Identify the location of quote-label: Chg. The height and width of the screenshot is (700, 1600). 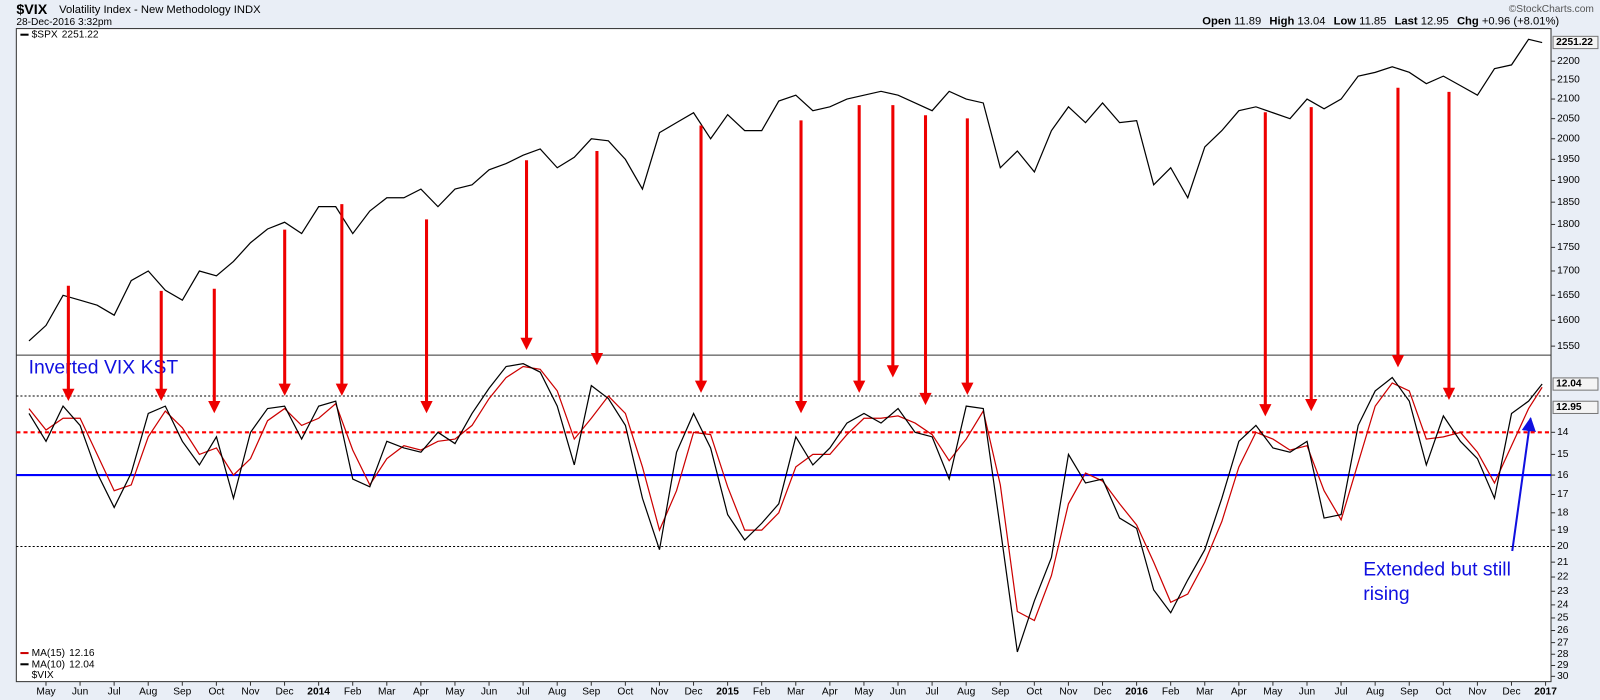
(1468, 21).